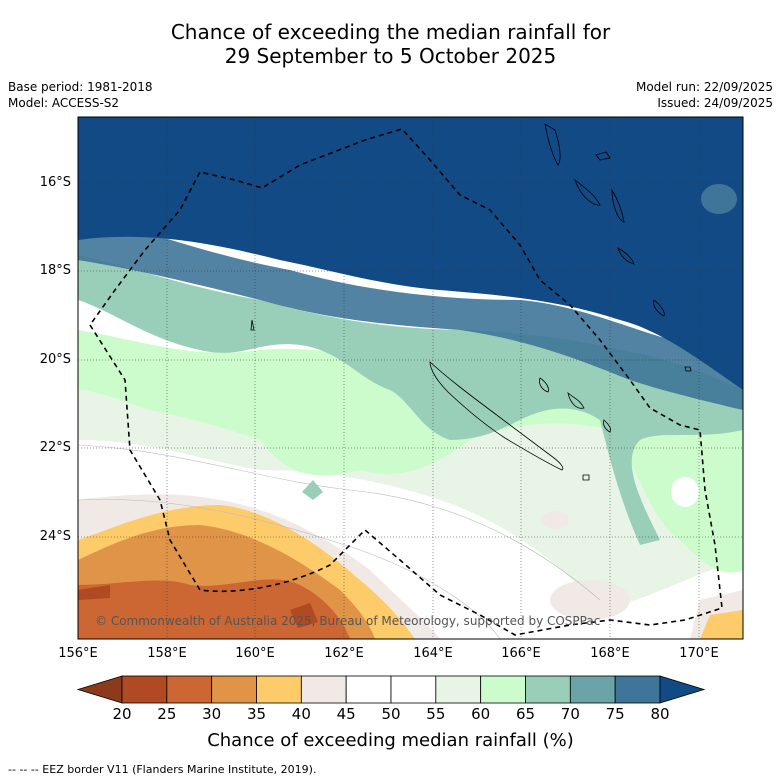  What do you see at coordinates (660, 714) in the screenshot?
I see `colorbar-tick-label: 80` at bounding box center [660, 714].